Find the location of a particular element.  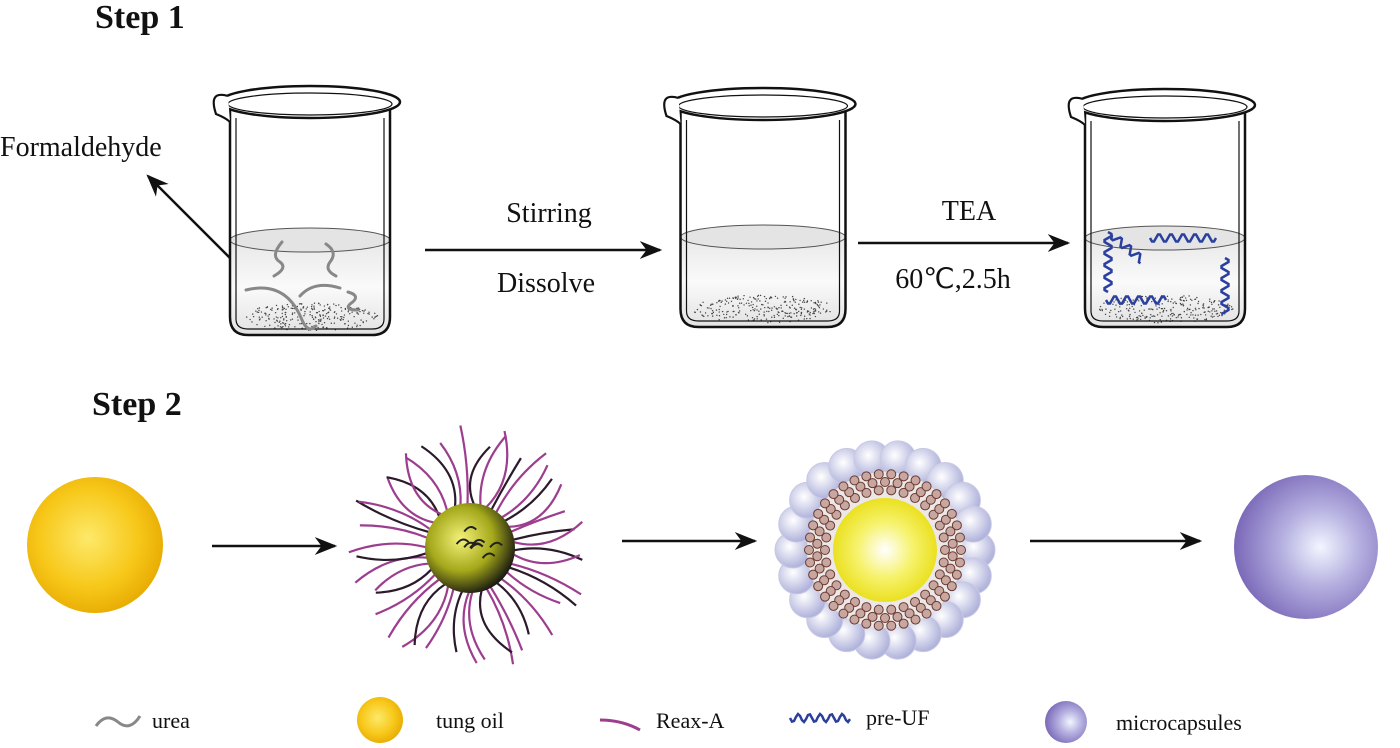

beaker is located at coordinates (760, 207).